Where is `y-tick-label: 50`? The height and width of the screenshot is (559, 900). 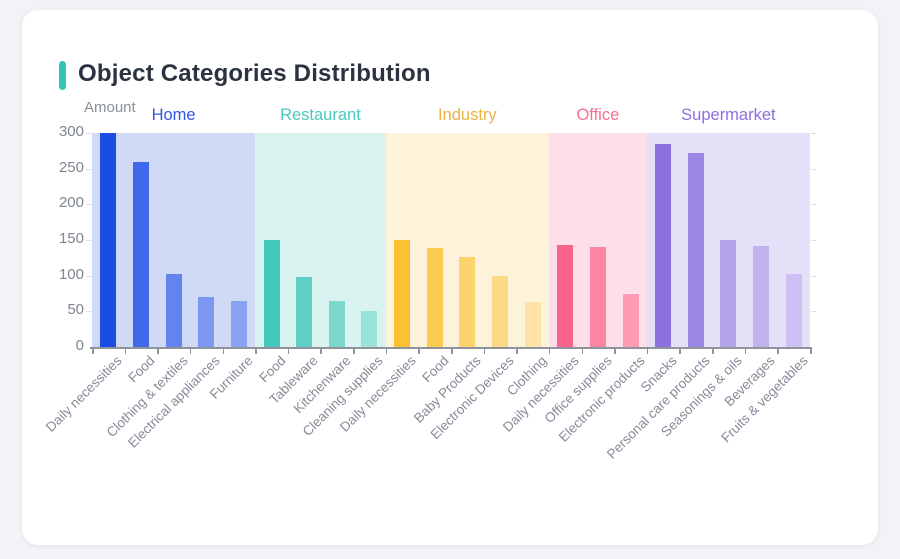 y-tick-label: 50 is located at coordinates (75, 310).